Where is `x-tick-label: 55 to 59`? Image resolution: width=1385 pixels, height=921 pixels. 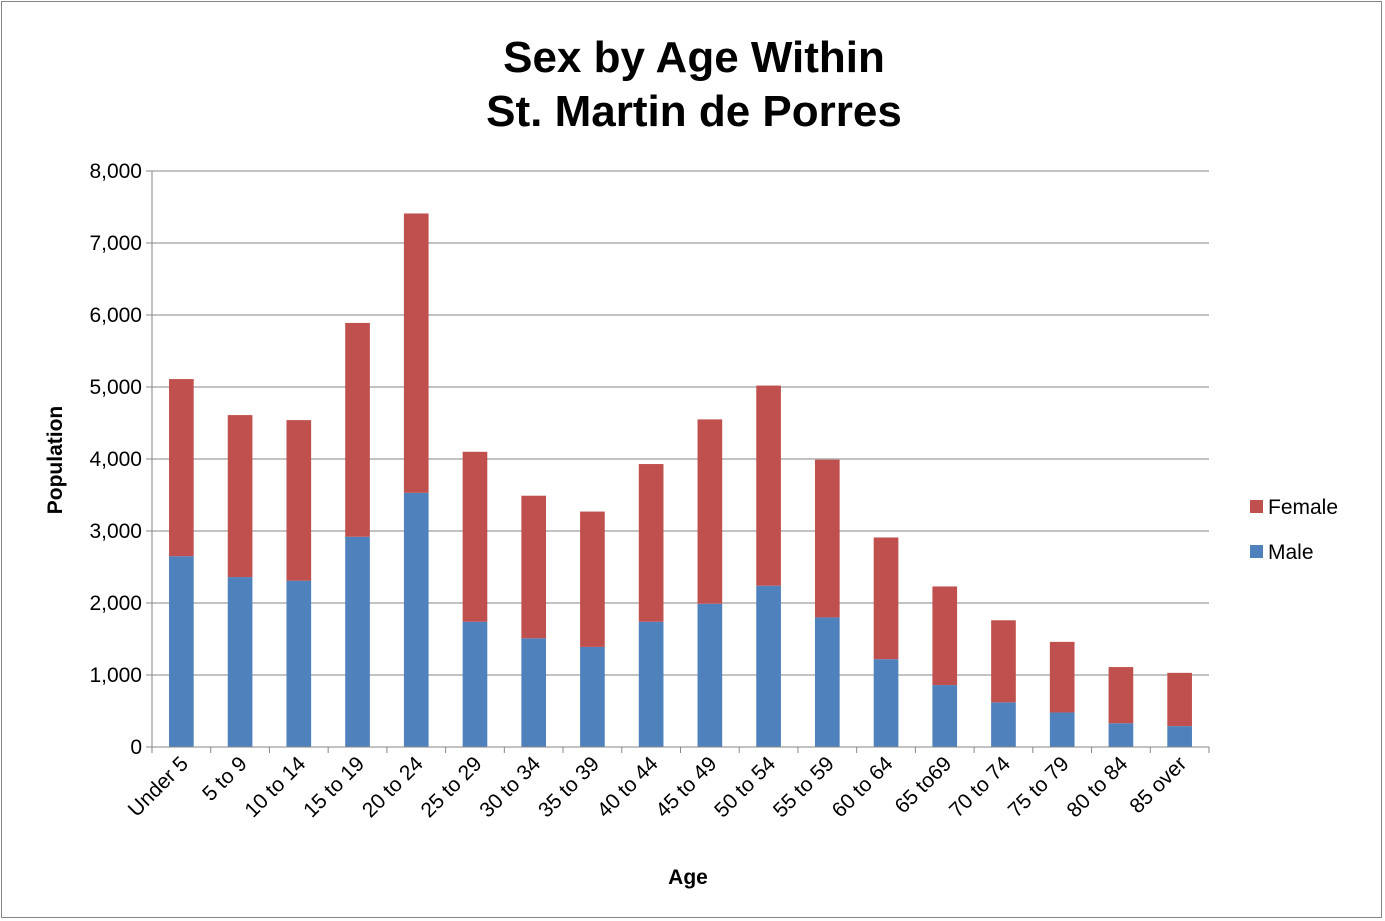
x-tick-label: 55 to 59 is located at coordinates (804, 787).